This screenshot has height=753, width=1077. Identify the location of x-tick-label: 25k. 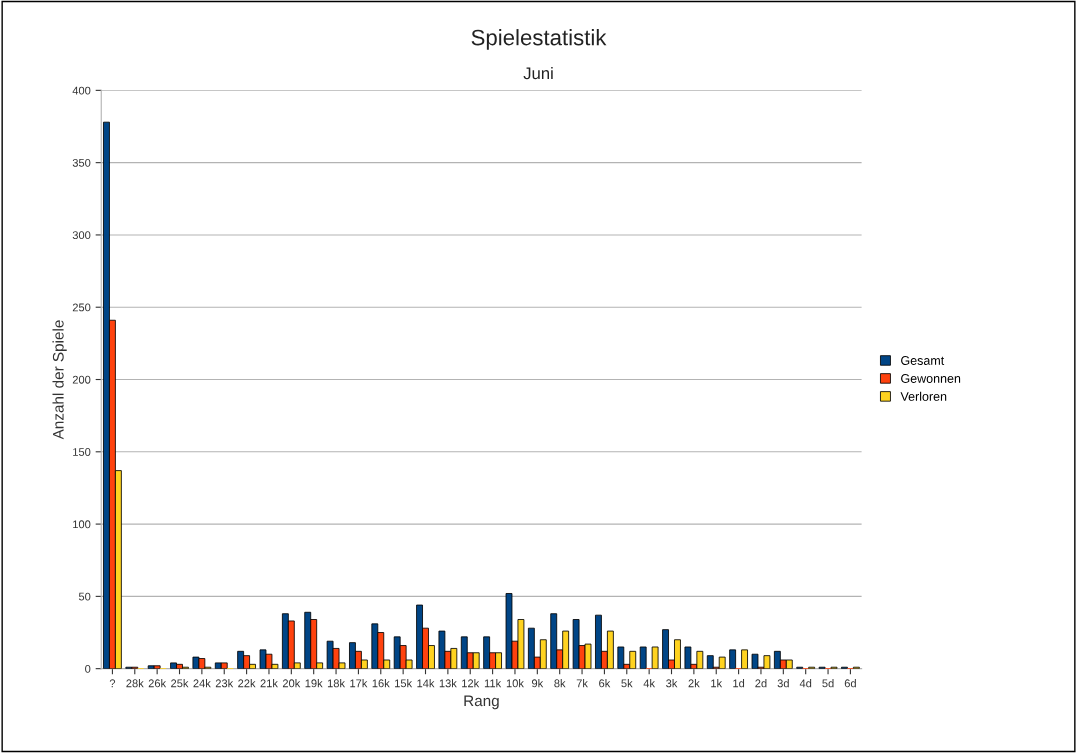
(180, 683).